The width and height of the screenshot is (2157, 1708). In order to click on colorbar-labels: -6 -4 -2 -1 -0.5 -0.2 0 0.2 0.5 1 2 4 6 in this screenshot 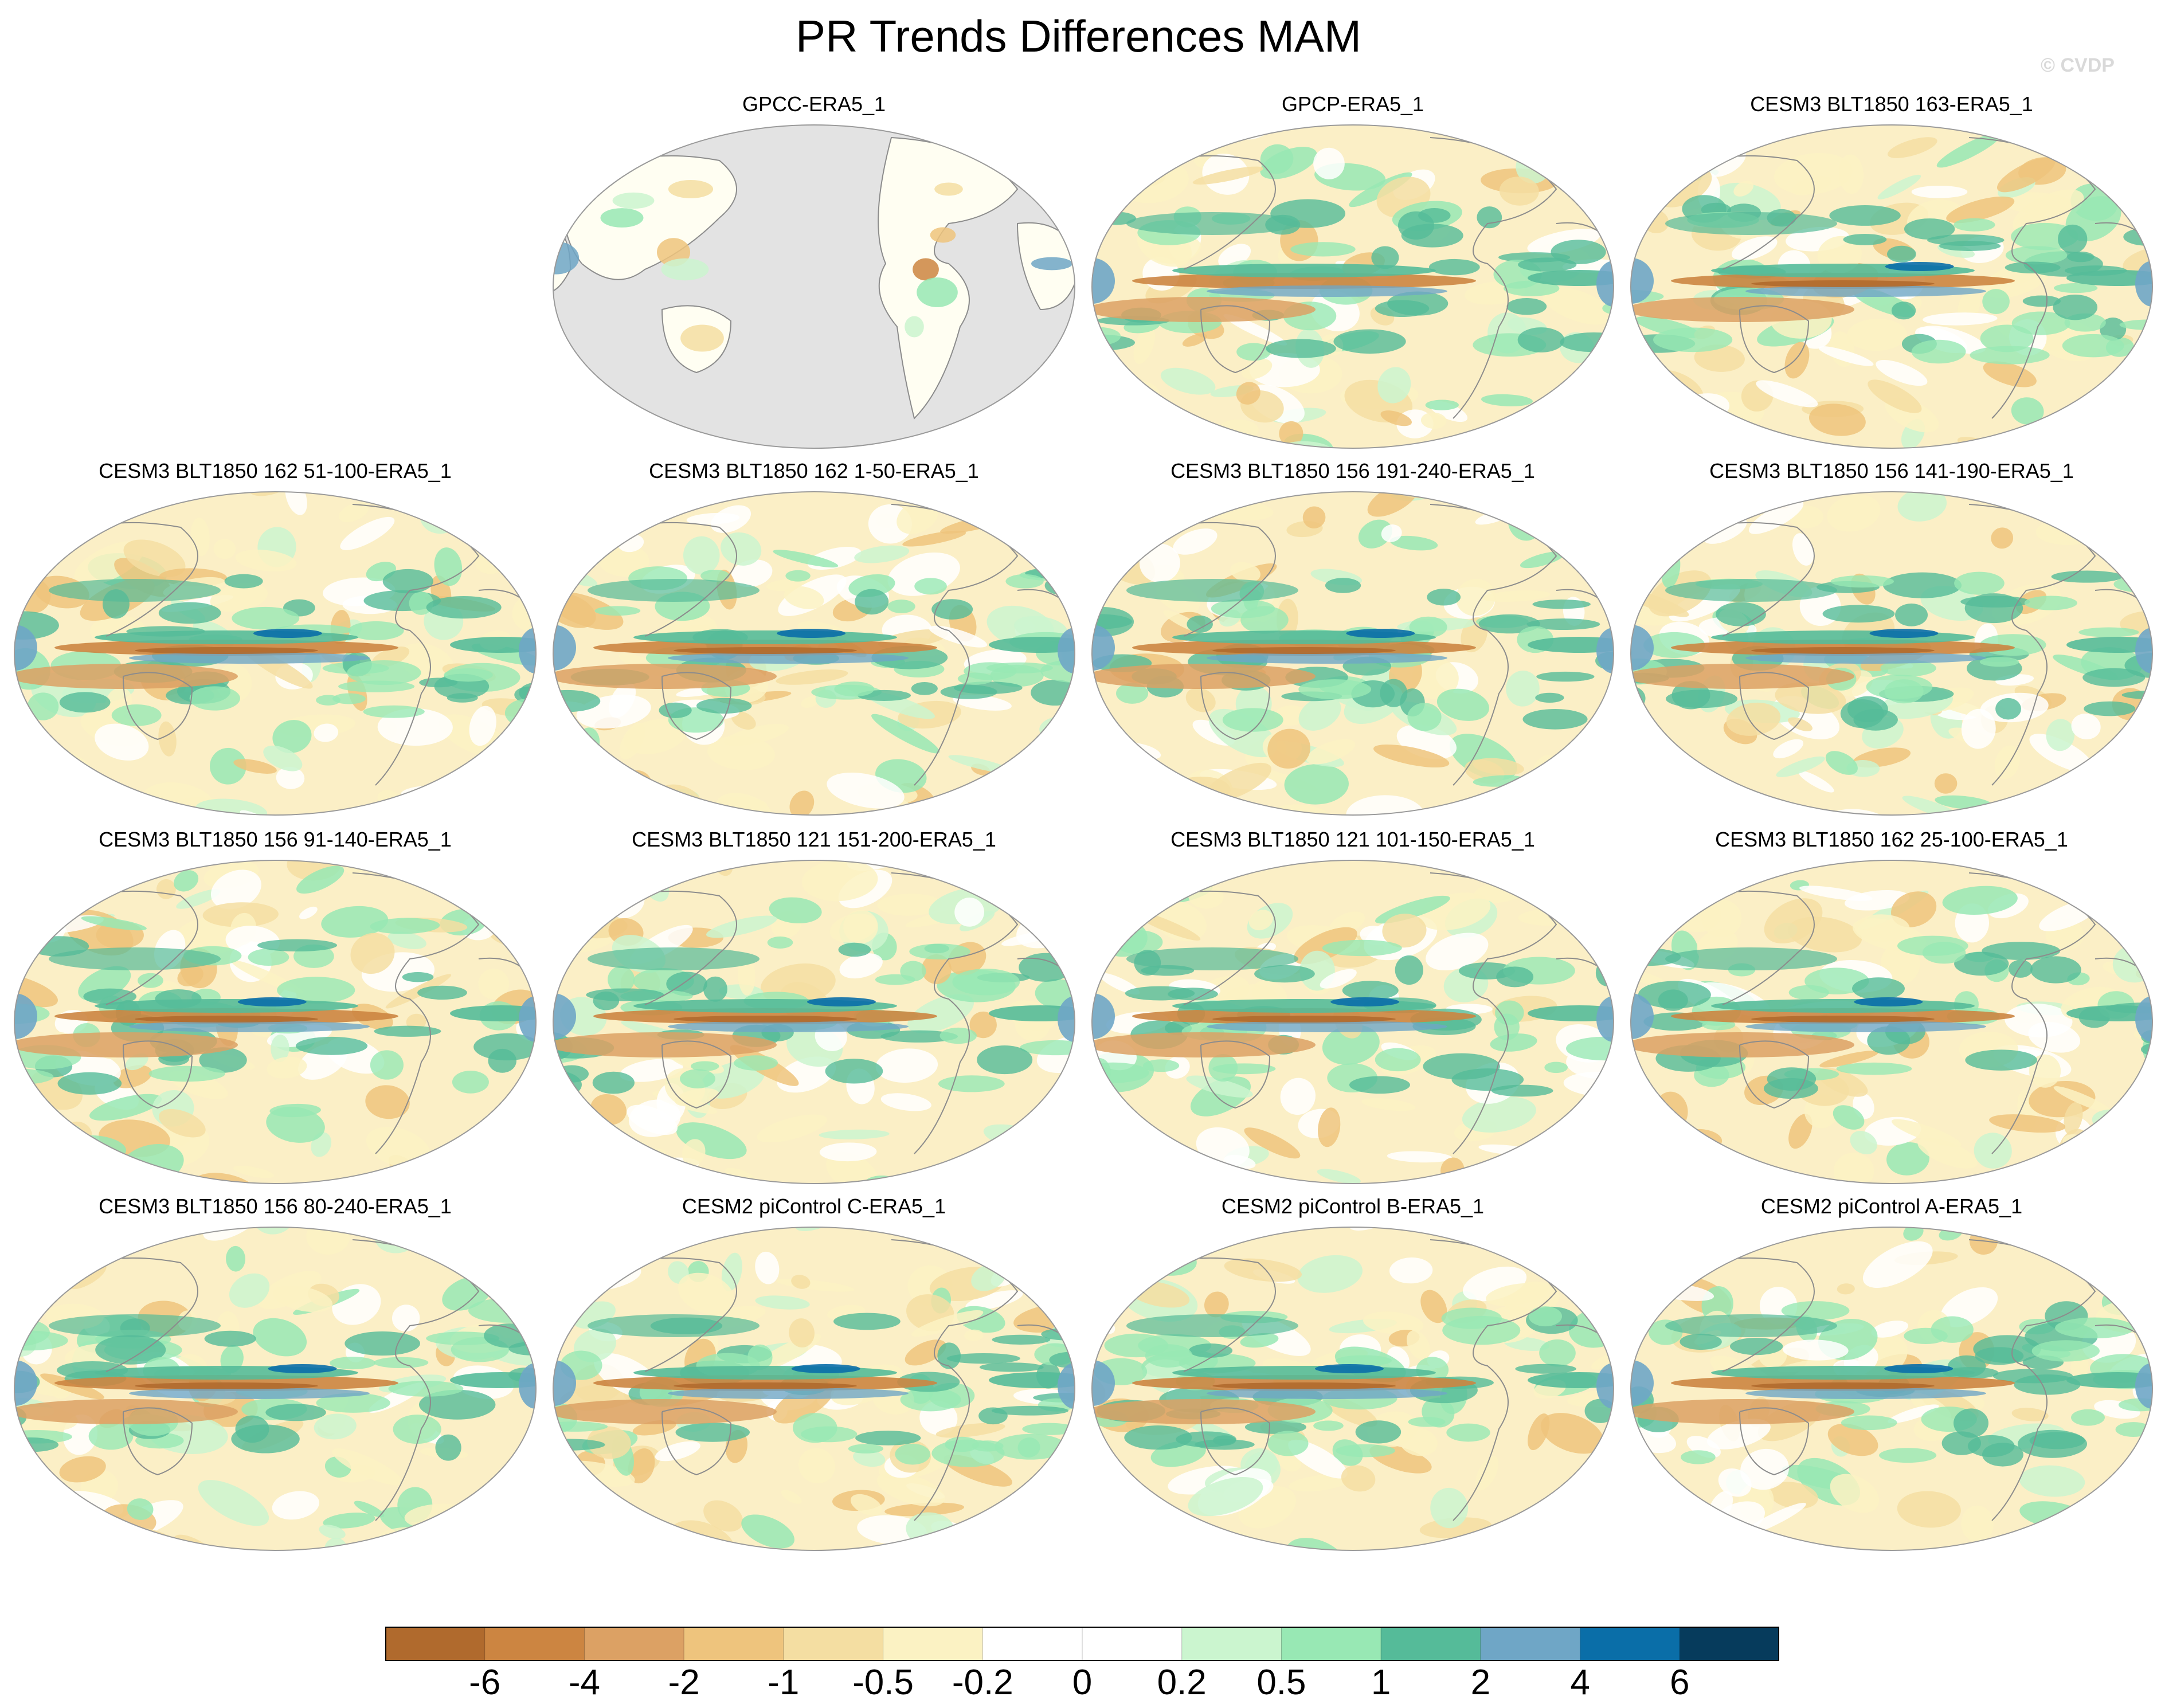, I will do `click(1078, 1685)`.